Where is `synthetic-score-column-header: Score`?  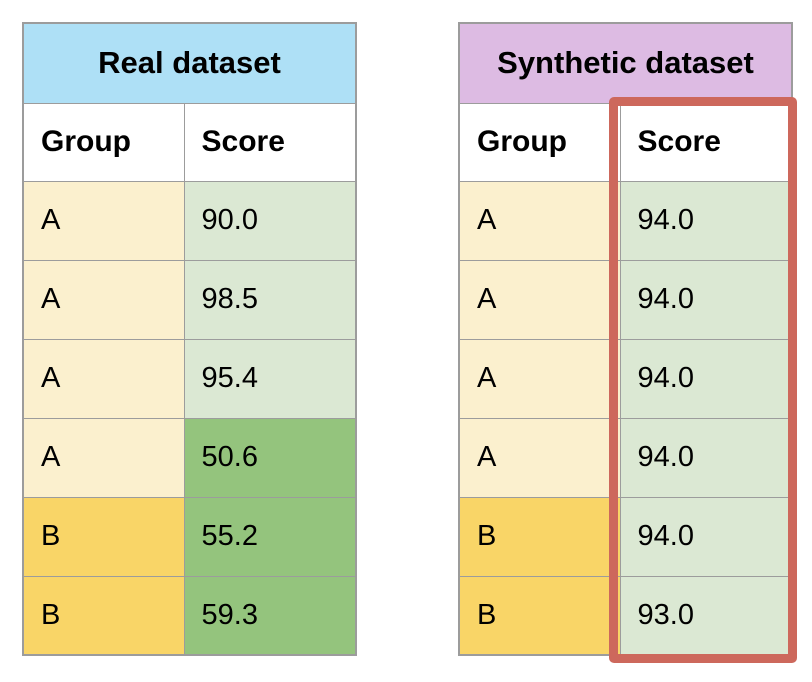 synthetic-score-column-header: Score is located at coordinates (706, 142).